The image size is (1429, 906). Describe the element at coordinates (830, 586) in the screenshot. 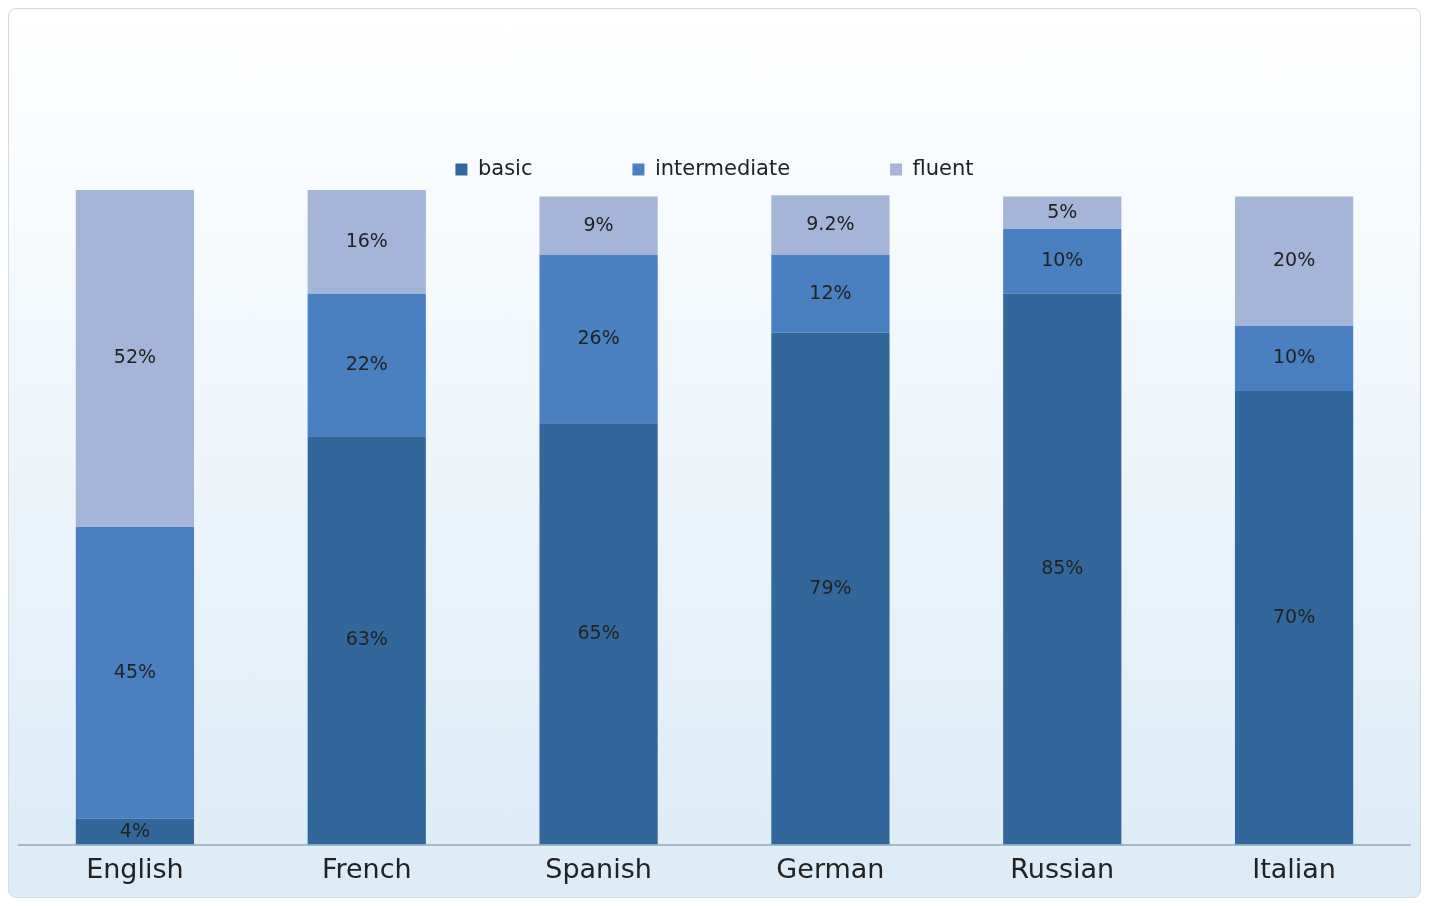

I see `data-label: 79%` at that location.